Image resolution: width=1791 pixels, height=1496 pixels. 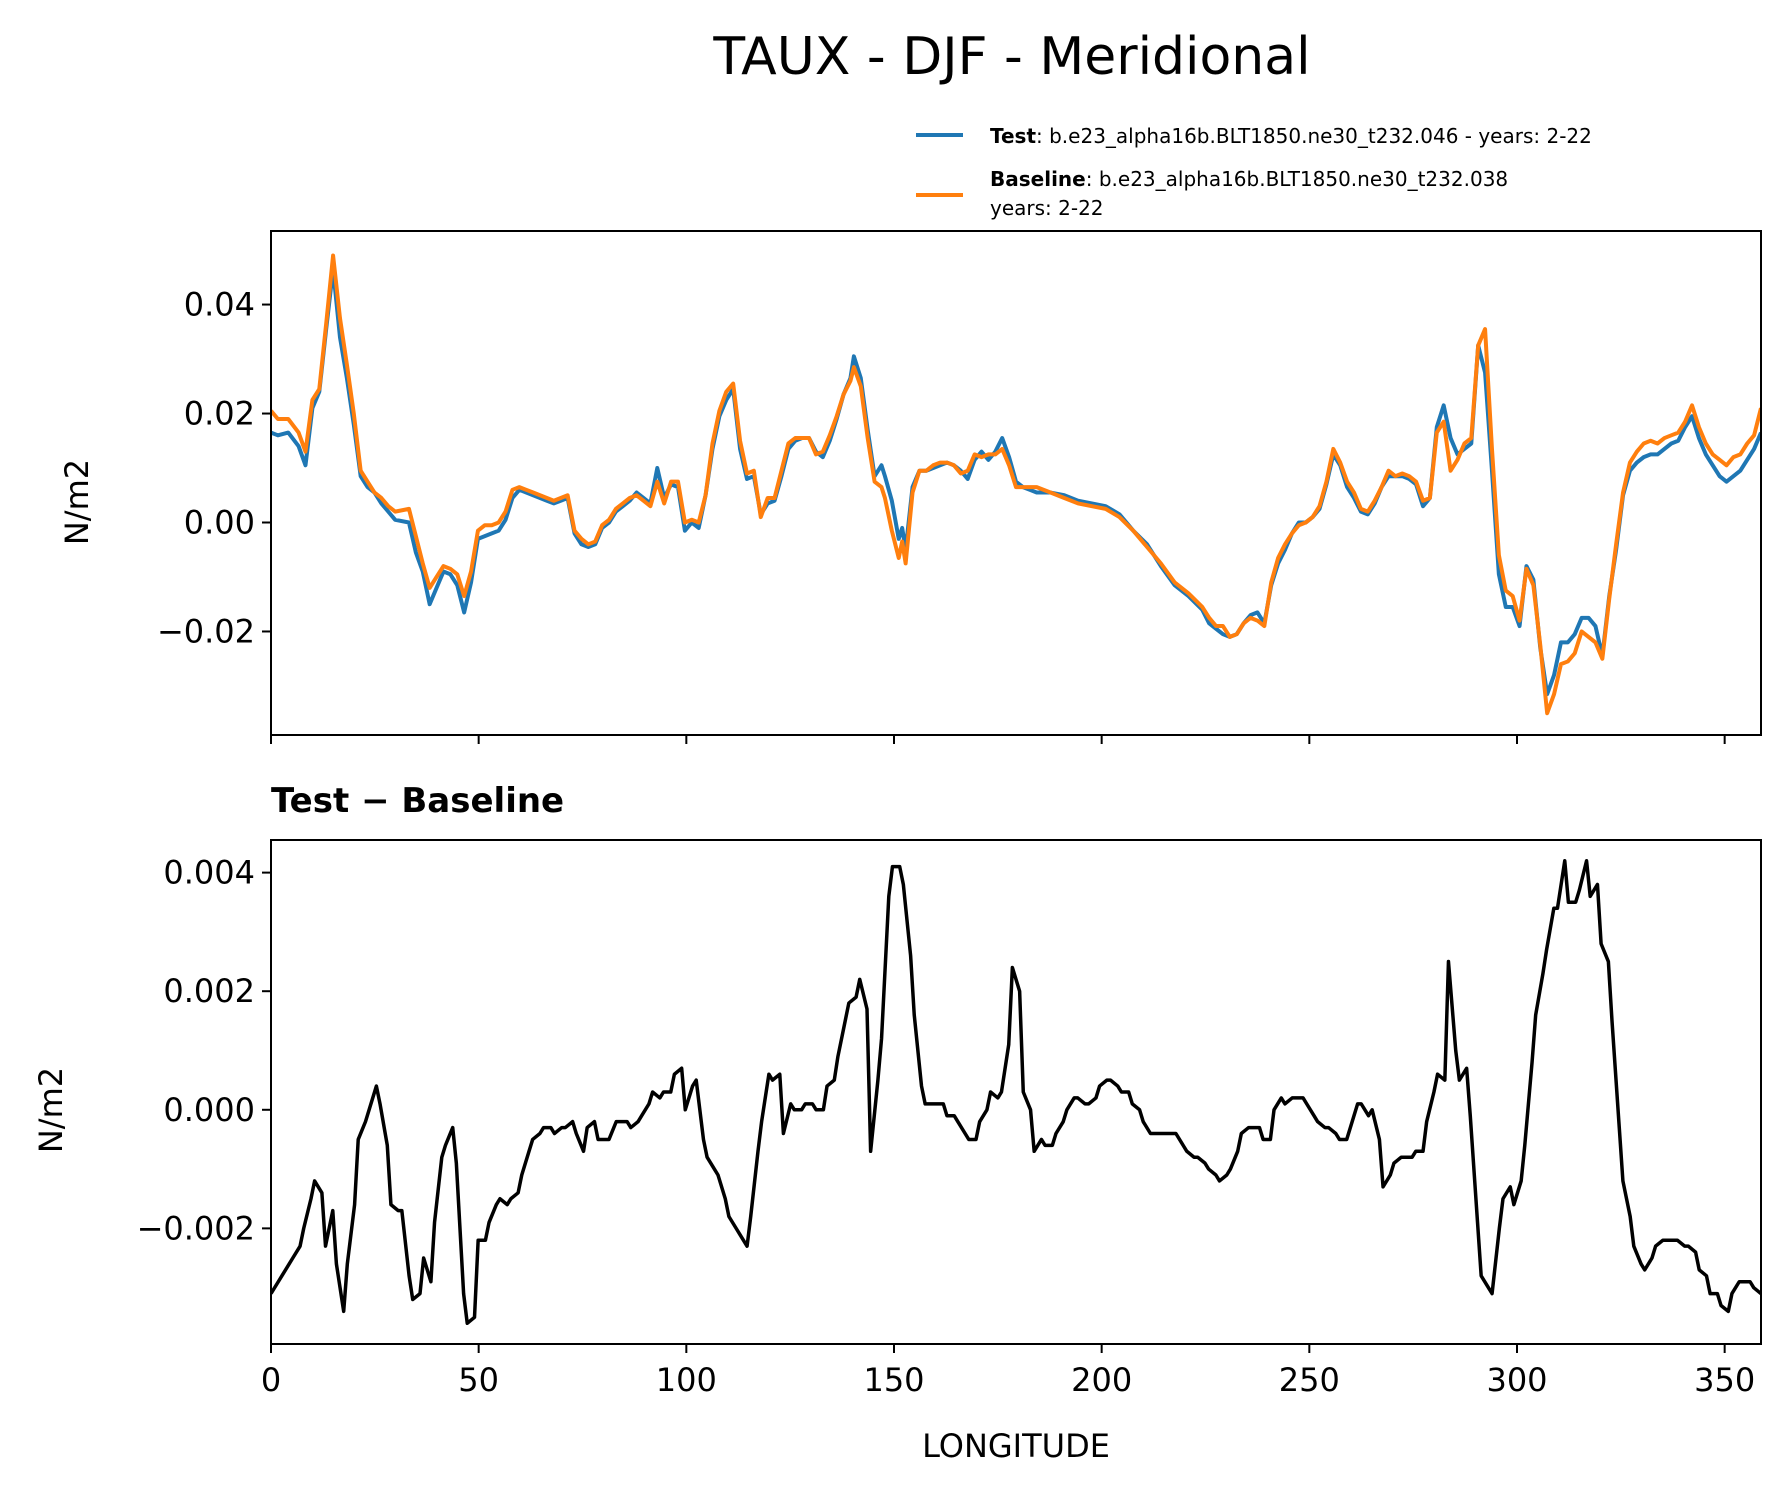 I want to click on bottom-x-ticks: 0 50 100 150 200 250 300 350, so click(x=1008, y=1371).